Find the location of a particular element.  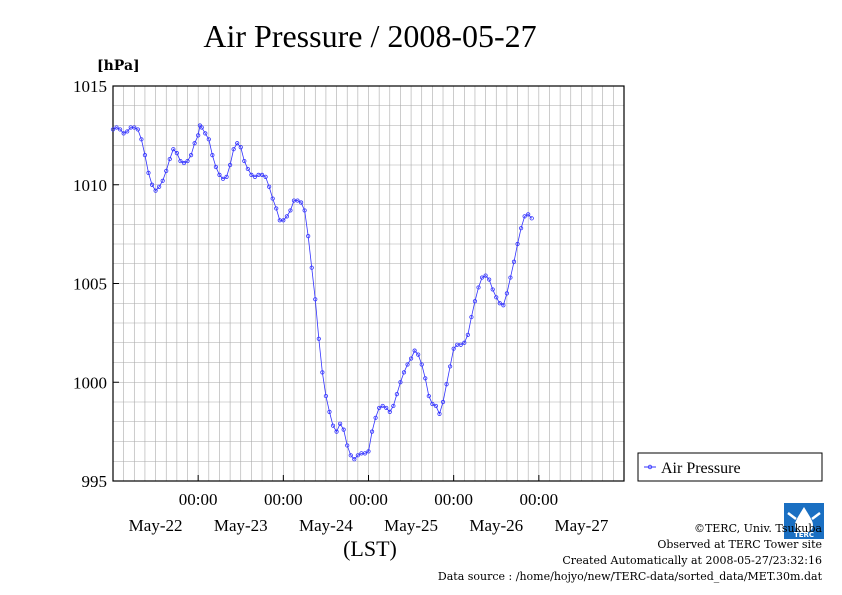

x-day-label: May-23 is located at coordinates (241, 525).